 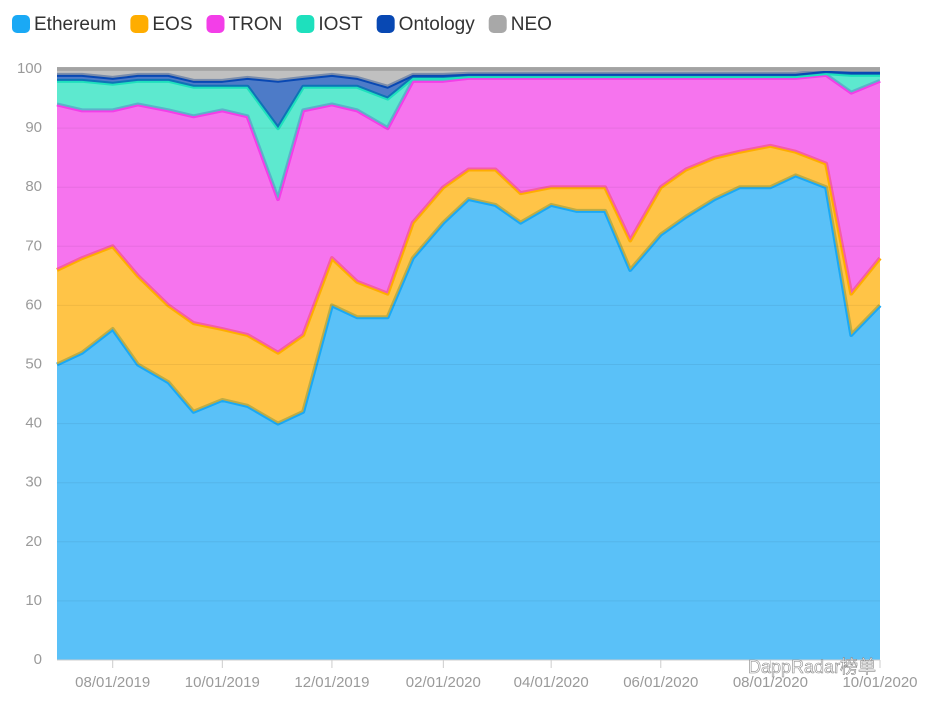 I want to click on x-tick-label: 10/01/2020, so click(x=879, y=682).